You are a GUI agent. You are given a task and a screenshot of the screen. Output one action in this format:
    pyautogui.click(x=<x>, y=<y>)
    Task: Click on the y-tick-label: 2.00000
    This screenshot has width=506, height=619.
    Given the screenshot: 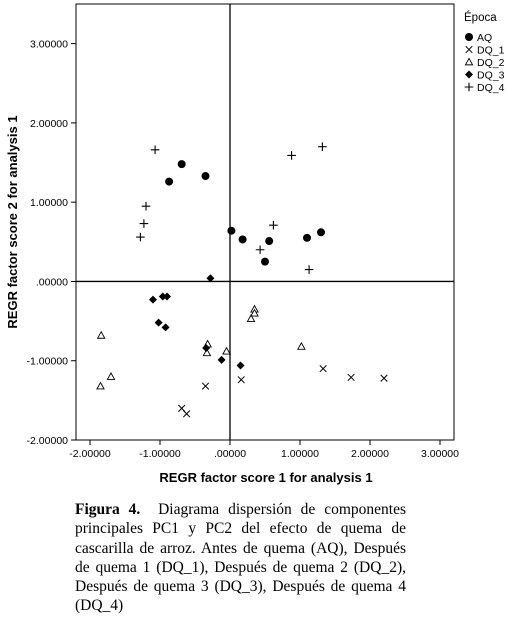 What is the action you would take?
    pyautogui.click(x=49, y=124)
    